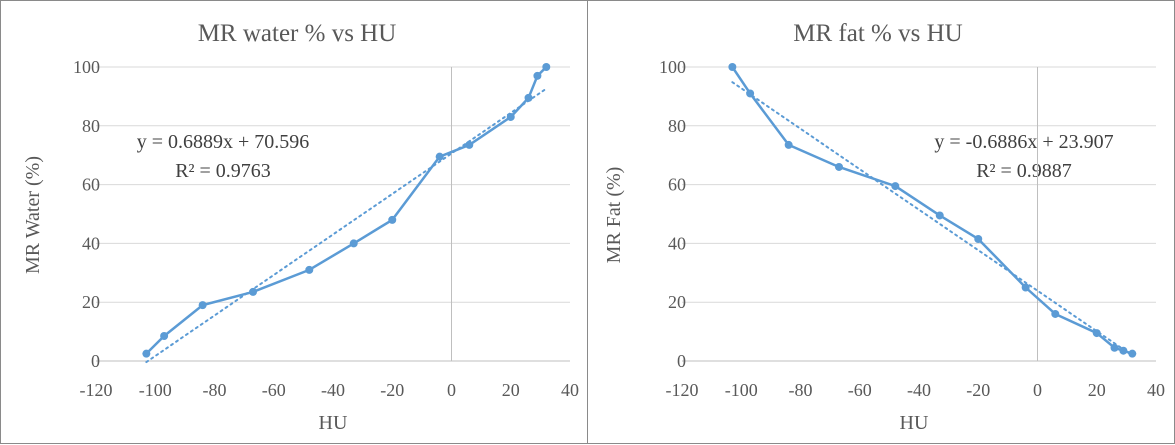 This screenshot has width=1175, height=445. Describe the element at coordinates (877, 33) in the screenshot. I see `chart-title: MR fat % vs HU` at that location.